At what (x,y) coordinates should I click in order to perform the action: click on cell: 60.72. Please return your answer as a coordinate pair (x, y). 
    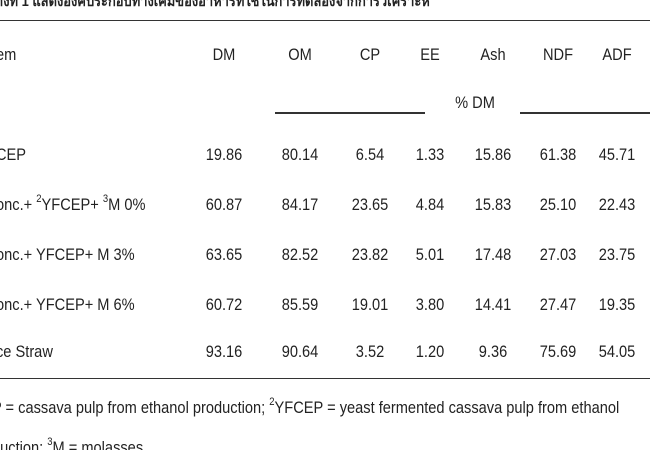
    Looking at the image, I should click on (224, 304).